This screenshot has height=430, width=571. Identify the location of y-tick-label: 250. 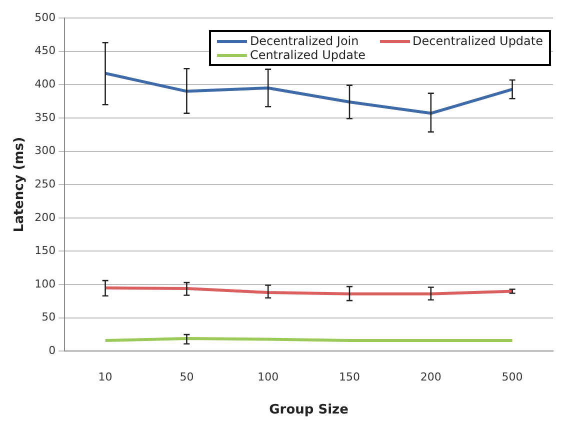
(45, 183).